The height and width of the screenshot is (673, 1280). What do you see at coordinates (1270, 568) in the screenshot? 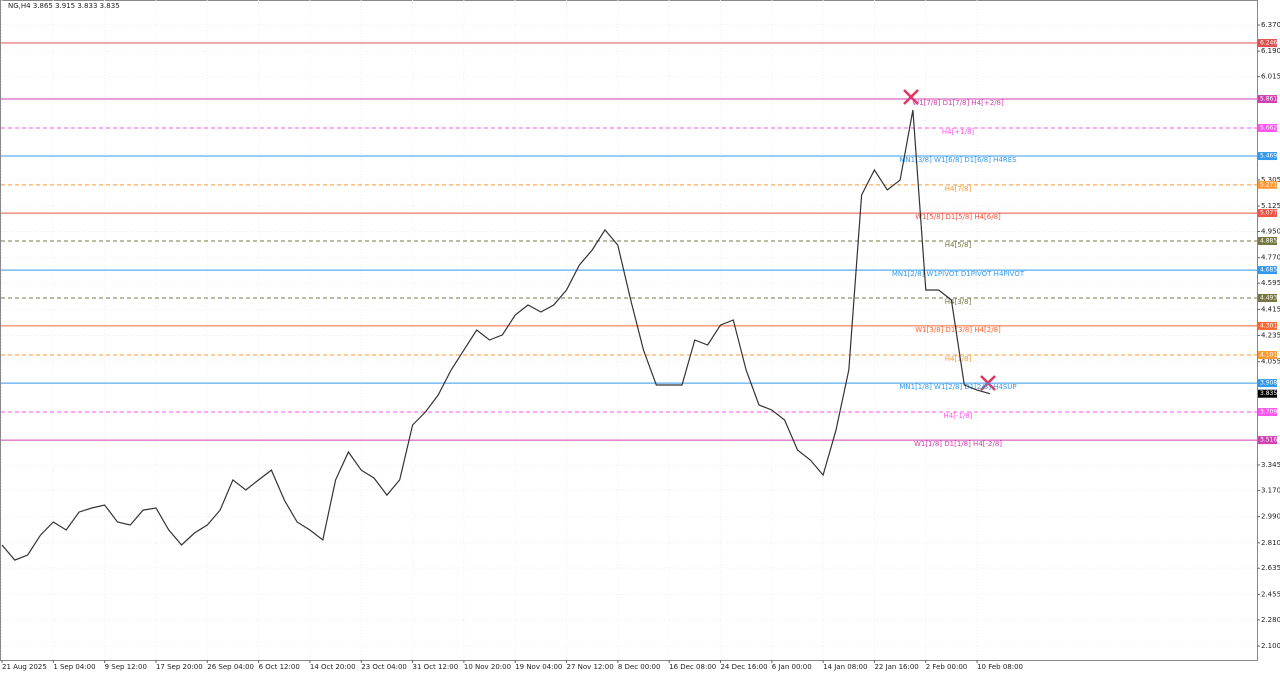
I see `y-tick-label: 2.635` at bounding box center [1270, 568].